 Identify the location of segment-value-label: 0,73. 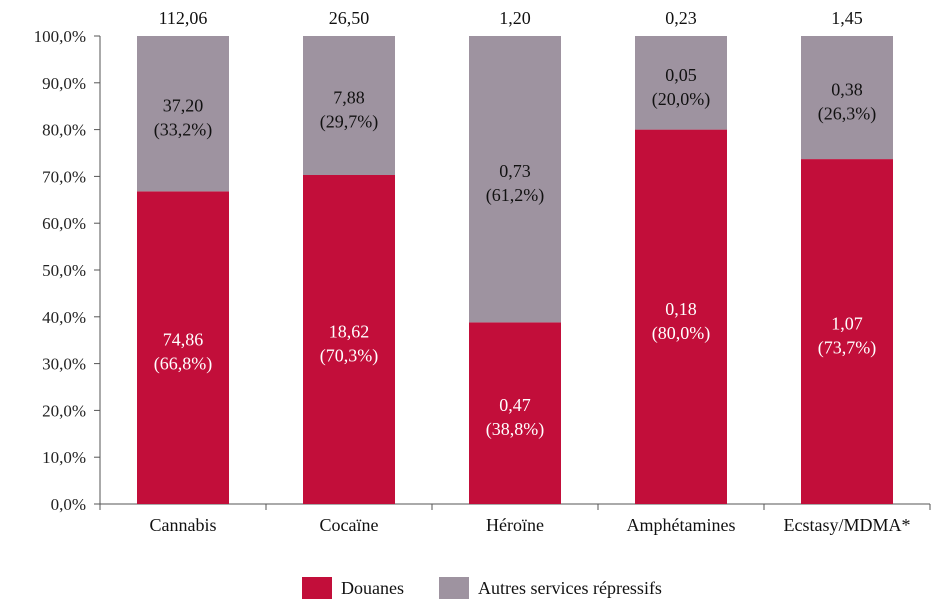
(515, 171).